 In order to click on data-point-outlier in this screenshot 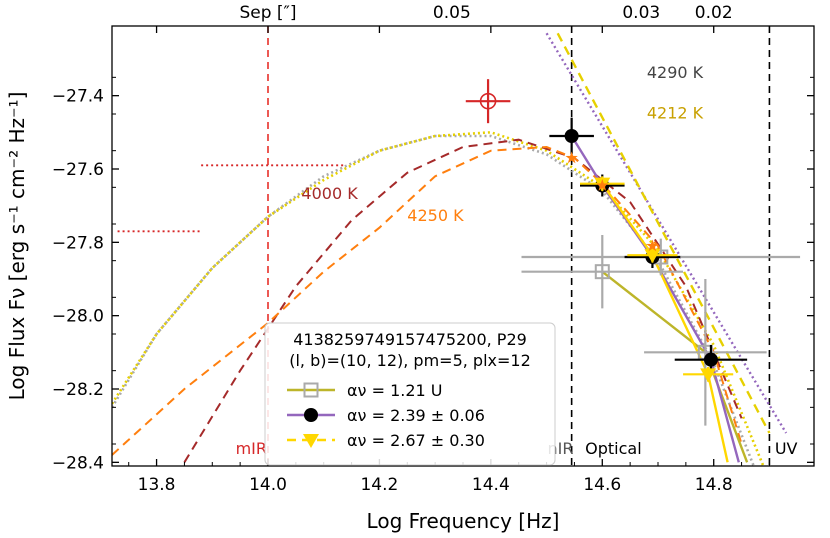, I will do `click(488, 101)`.